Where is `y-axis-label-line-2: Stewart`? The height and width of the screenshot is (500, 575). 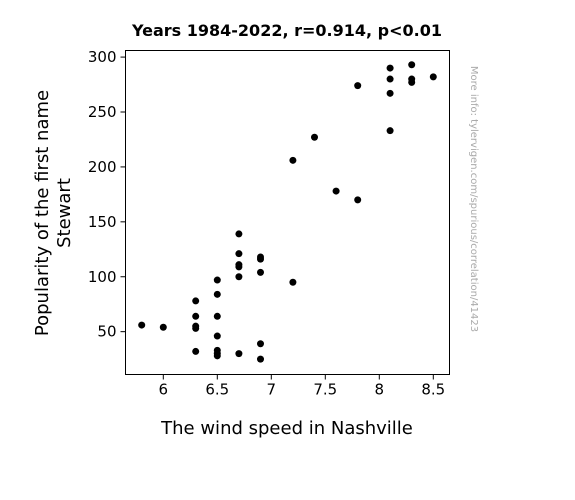
y-axis-label-line-2: Stewart is located at coordinates (64, 213).